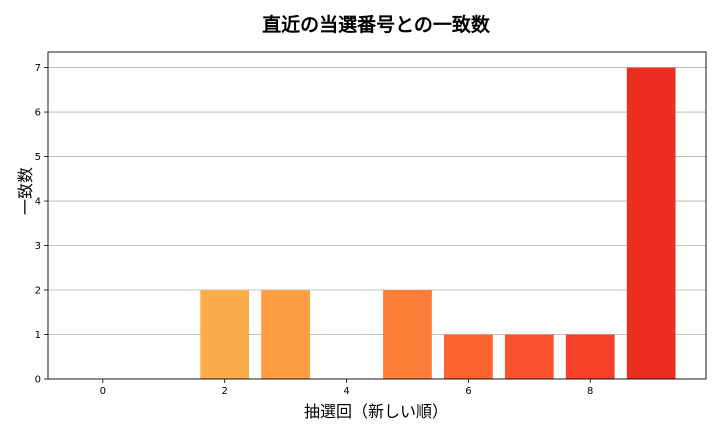 The width and height of the screenshot is (720, 432). What do you see at coordinates (38, 113) in the screenshot?
I see `y-tick-label: 6` at bounding box center [38, 113].